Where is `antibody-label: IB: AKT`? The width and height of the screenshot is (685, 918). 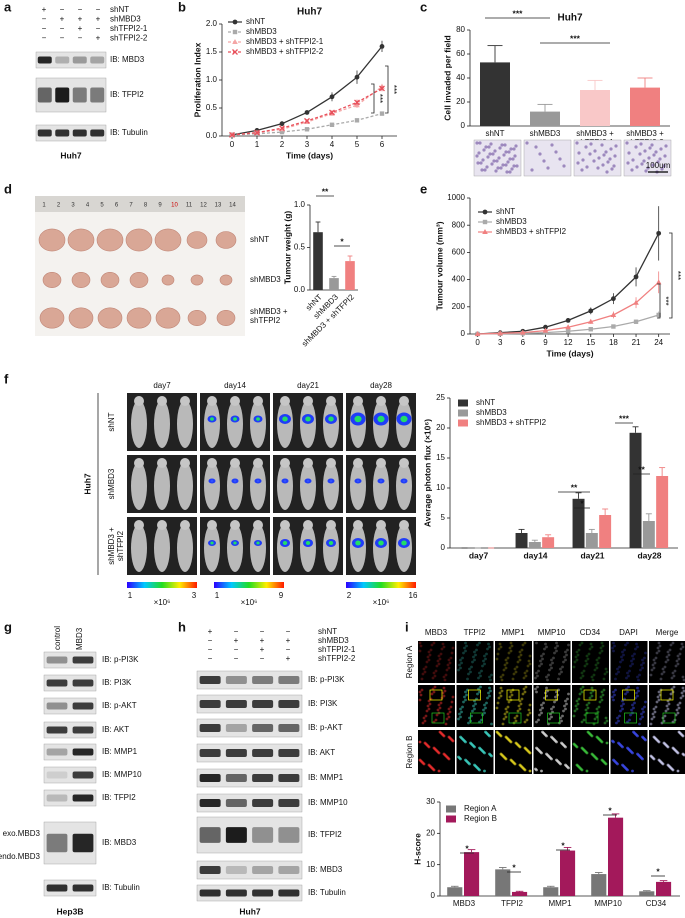 antibody-label: IB: AKT is located at coordinates (321, 752).